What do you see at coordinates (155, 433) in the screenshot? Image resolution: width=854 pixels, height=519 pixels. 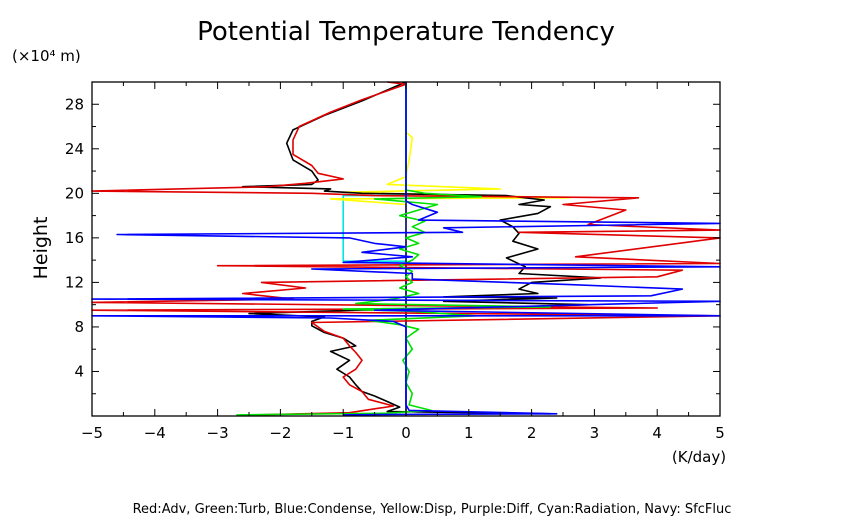 I see `x-tick-label: −4` at bounding box center [155, 433].